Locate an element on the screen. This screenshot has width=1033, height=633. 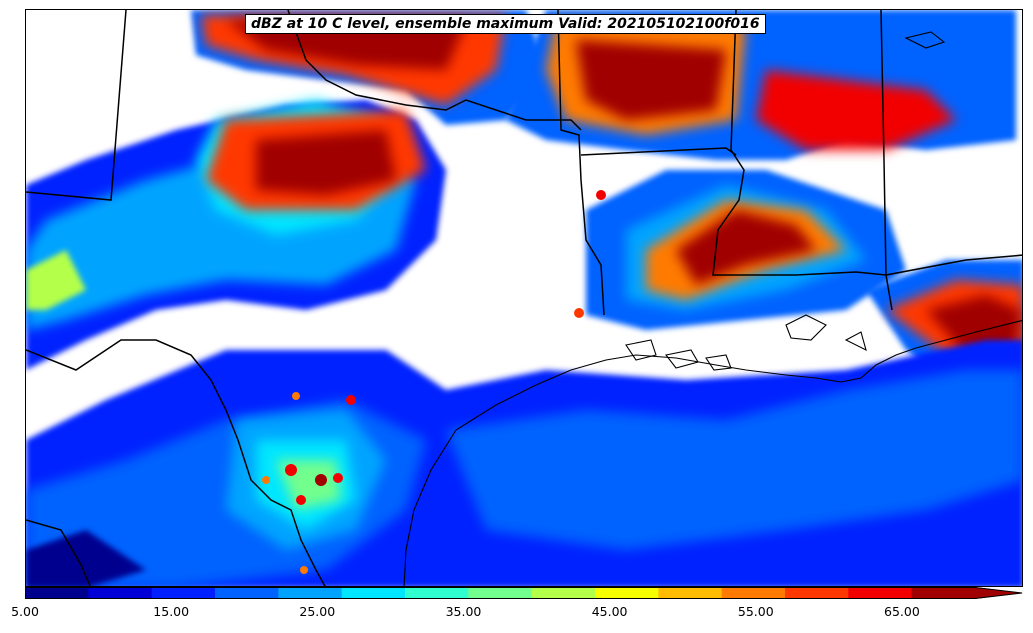
colorbar-outline is located at coordinates (524, 593).